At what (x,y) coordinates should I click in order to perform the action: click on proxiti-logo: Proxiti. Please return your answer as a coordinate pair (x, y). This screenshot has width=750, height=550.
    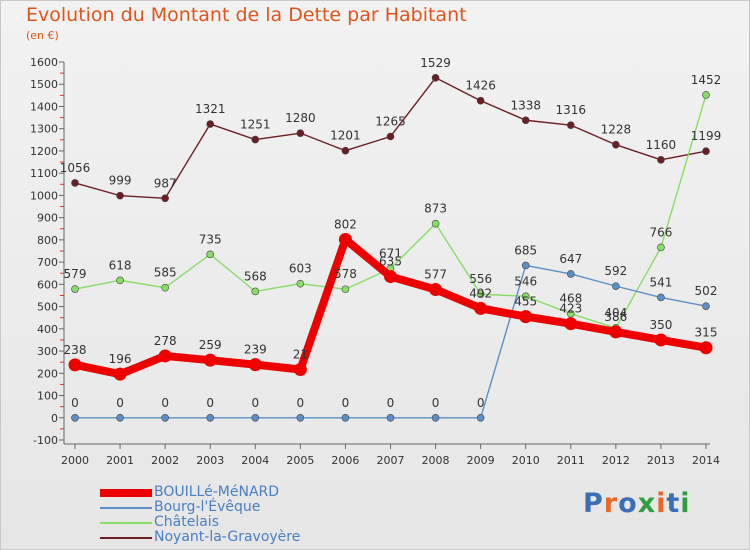
    Looking at the image, I should click on (637, 503).